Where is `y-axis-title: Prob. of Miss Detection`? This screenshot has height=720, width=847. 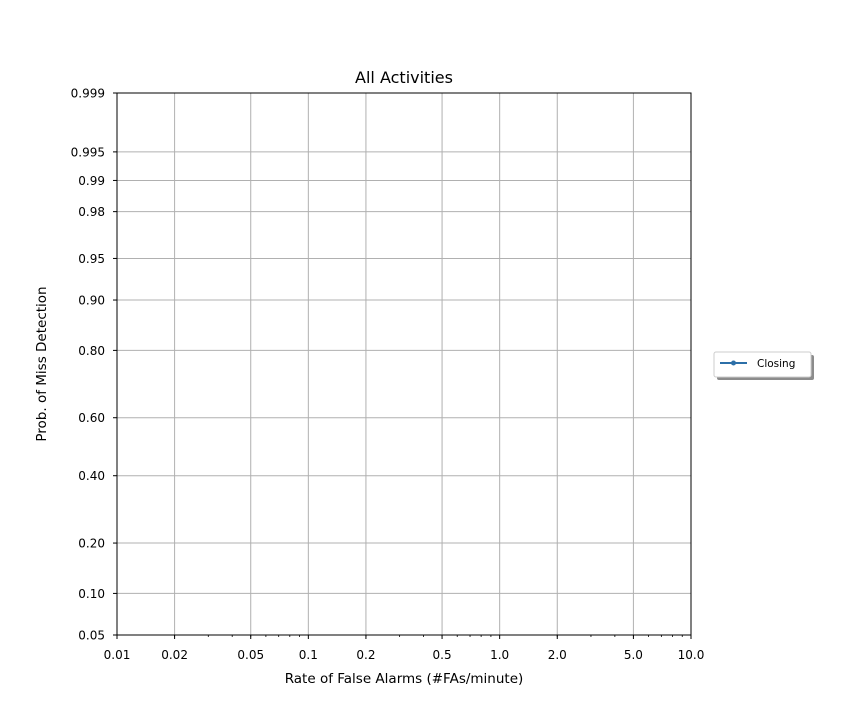 y-axis-title: Prob. of Miss Detection is located at coordinates (42, 363).